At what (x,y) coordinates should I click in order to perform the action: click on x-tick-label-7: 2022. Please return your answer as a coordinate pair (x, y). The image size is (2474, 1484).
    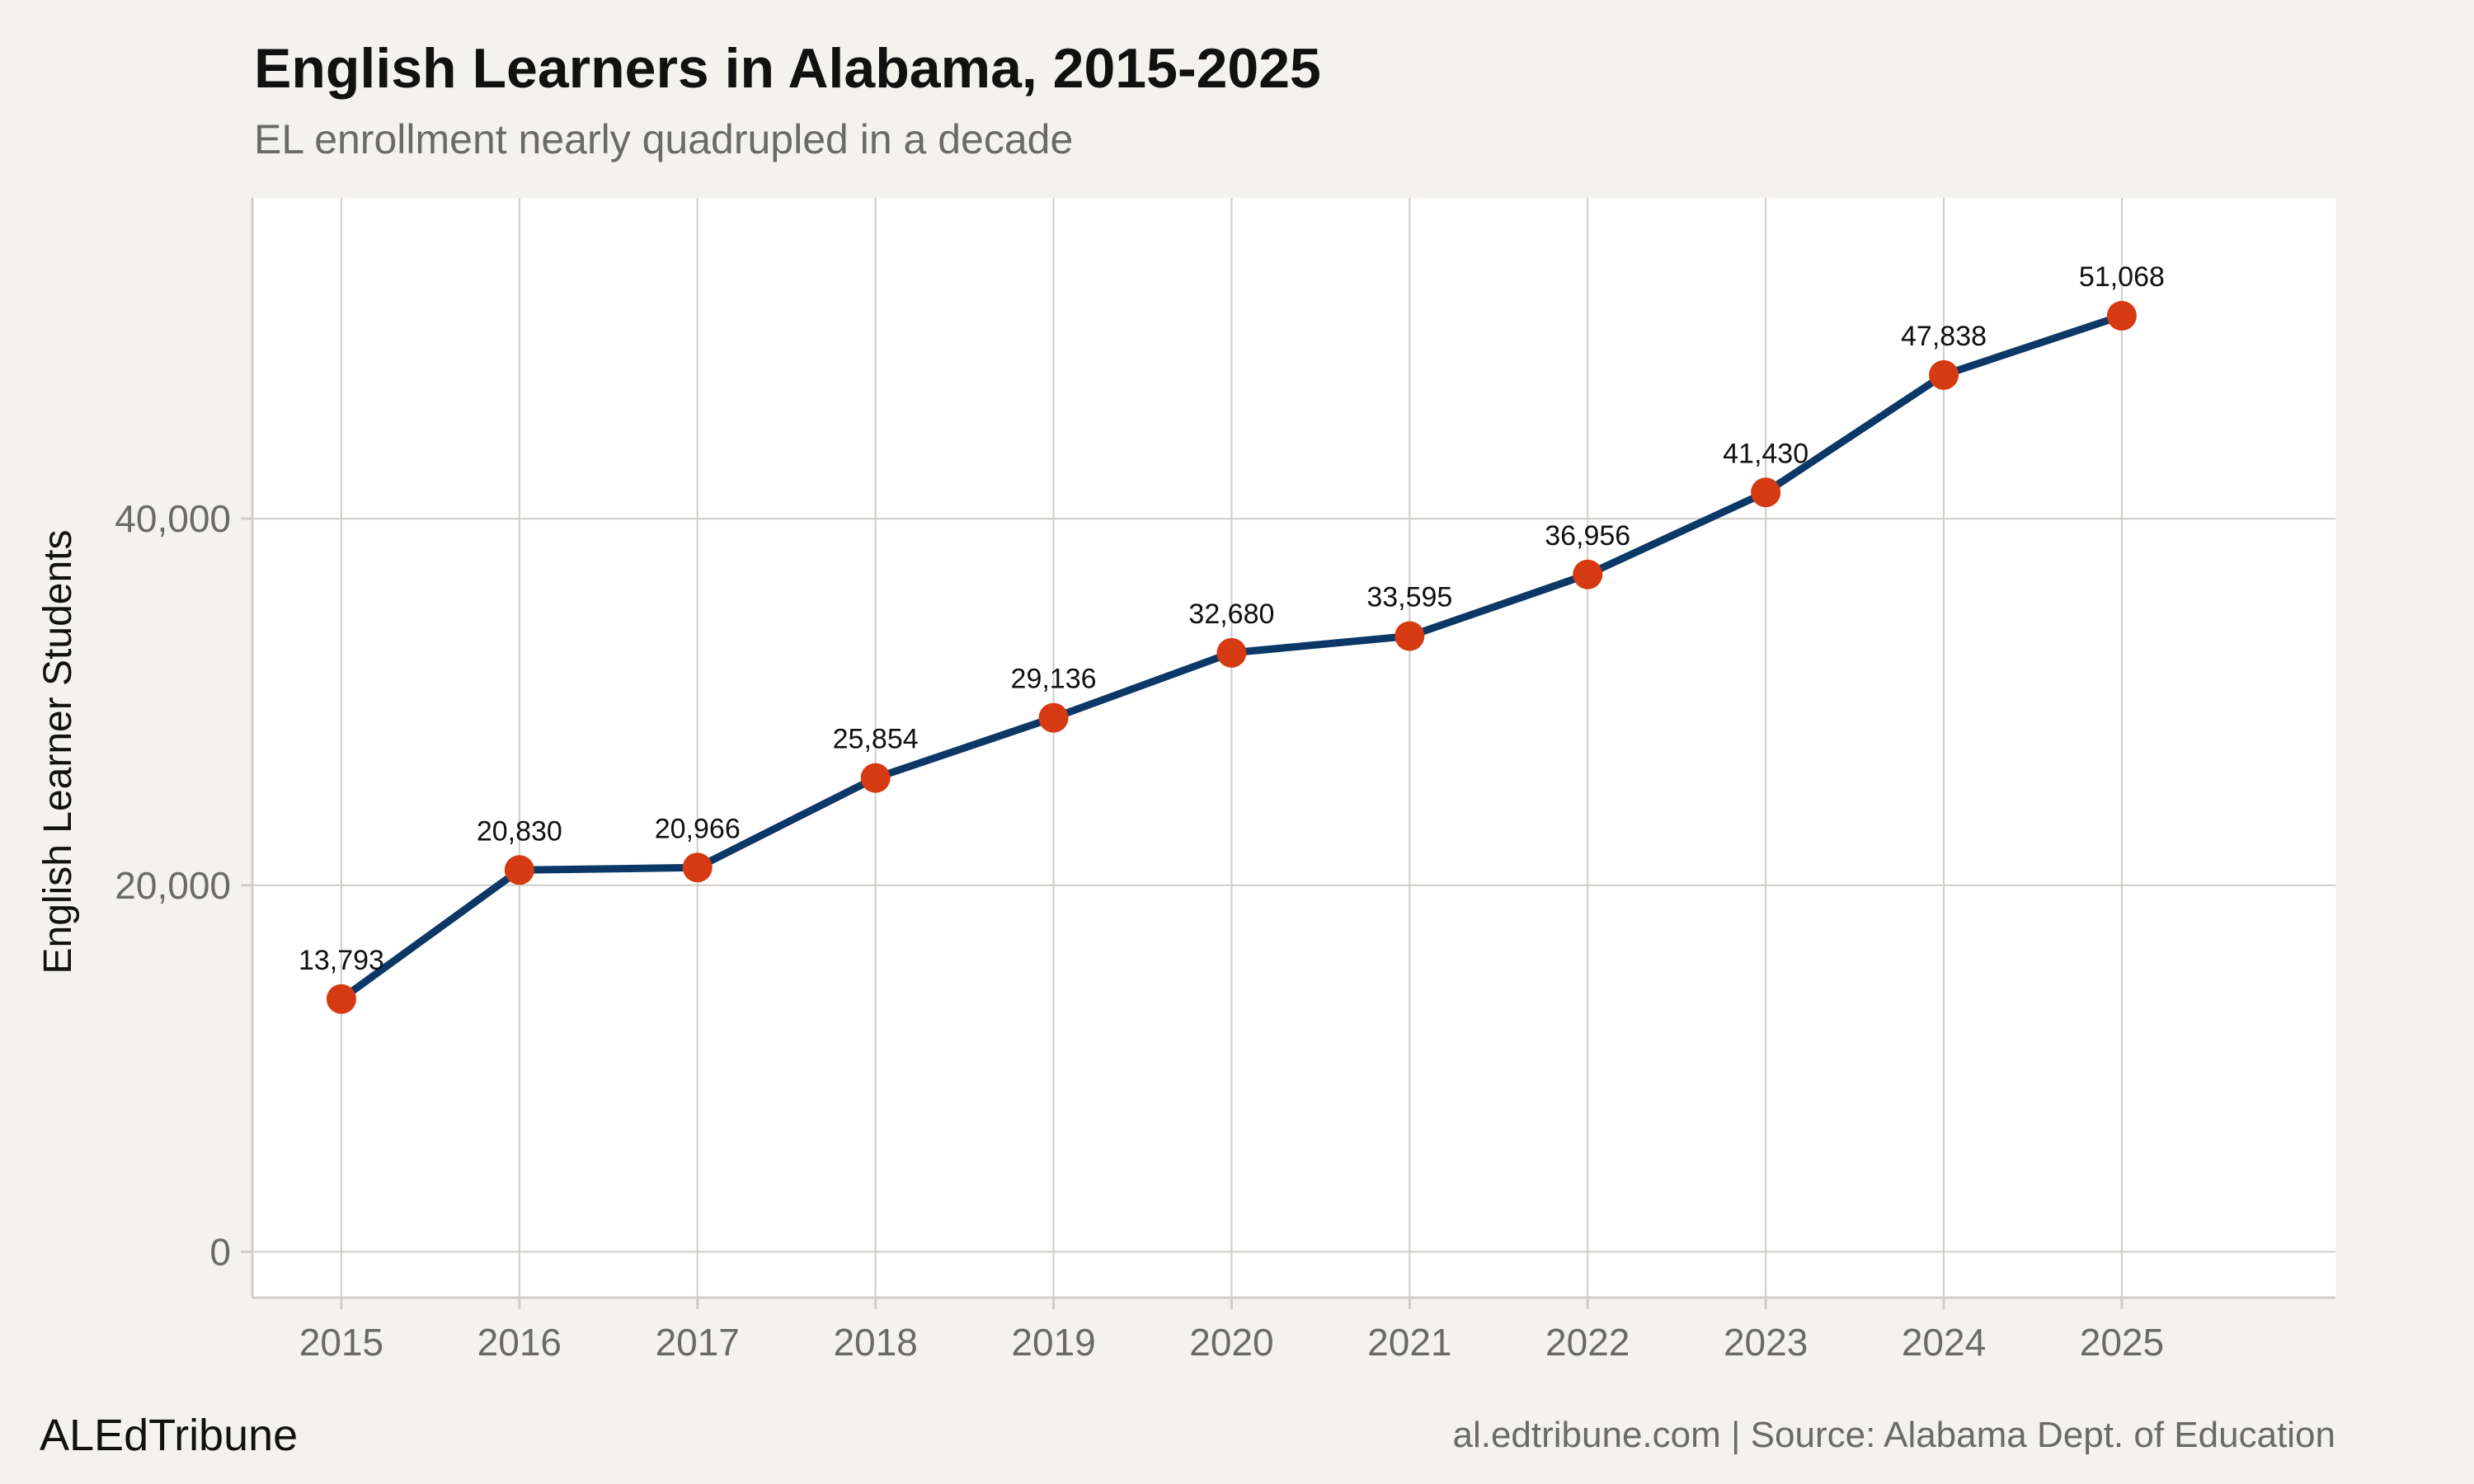
    Looking at the image, I should click on (1587, 1342).